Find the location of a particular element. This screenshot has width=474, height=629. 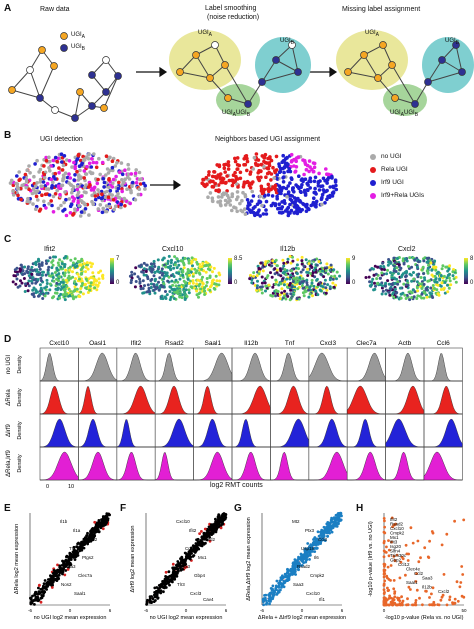

gene-header: Ifit2 is located at coordinates (136, 343).